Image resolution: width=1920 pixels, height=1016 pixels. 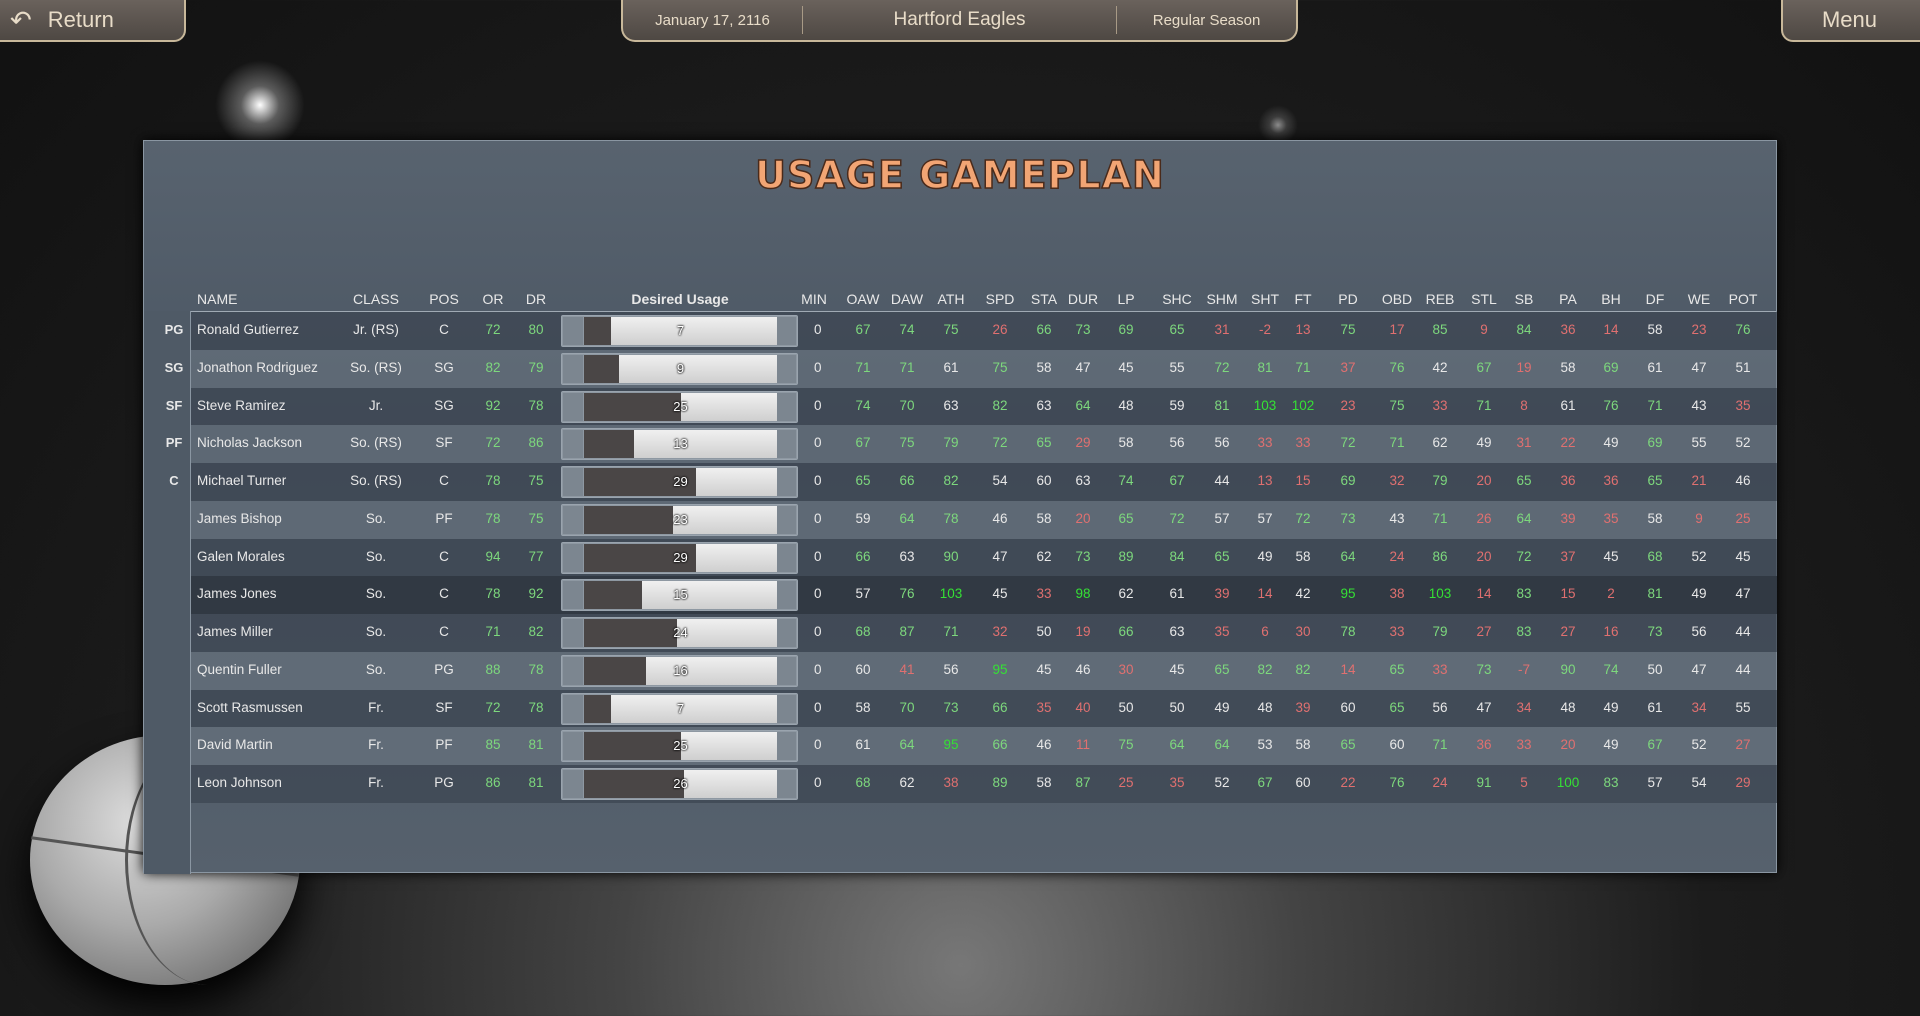 I want to click on return-button: ↶ Return, so click(x=93, y=21).